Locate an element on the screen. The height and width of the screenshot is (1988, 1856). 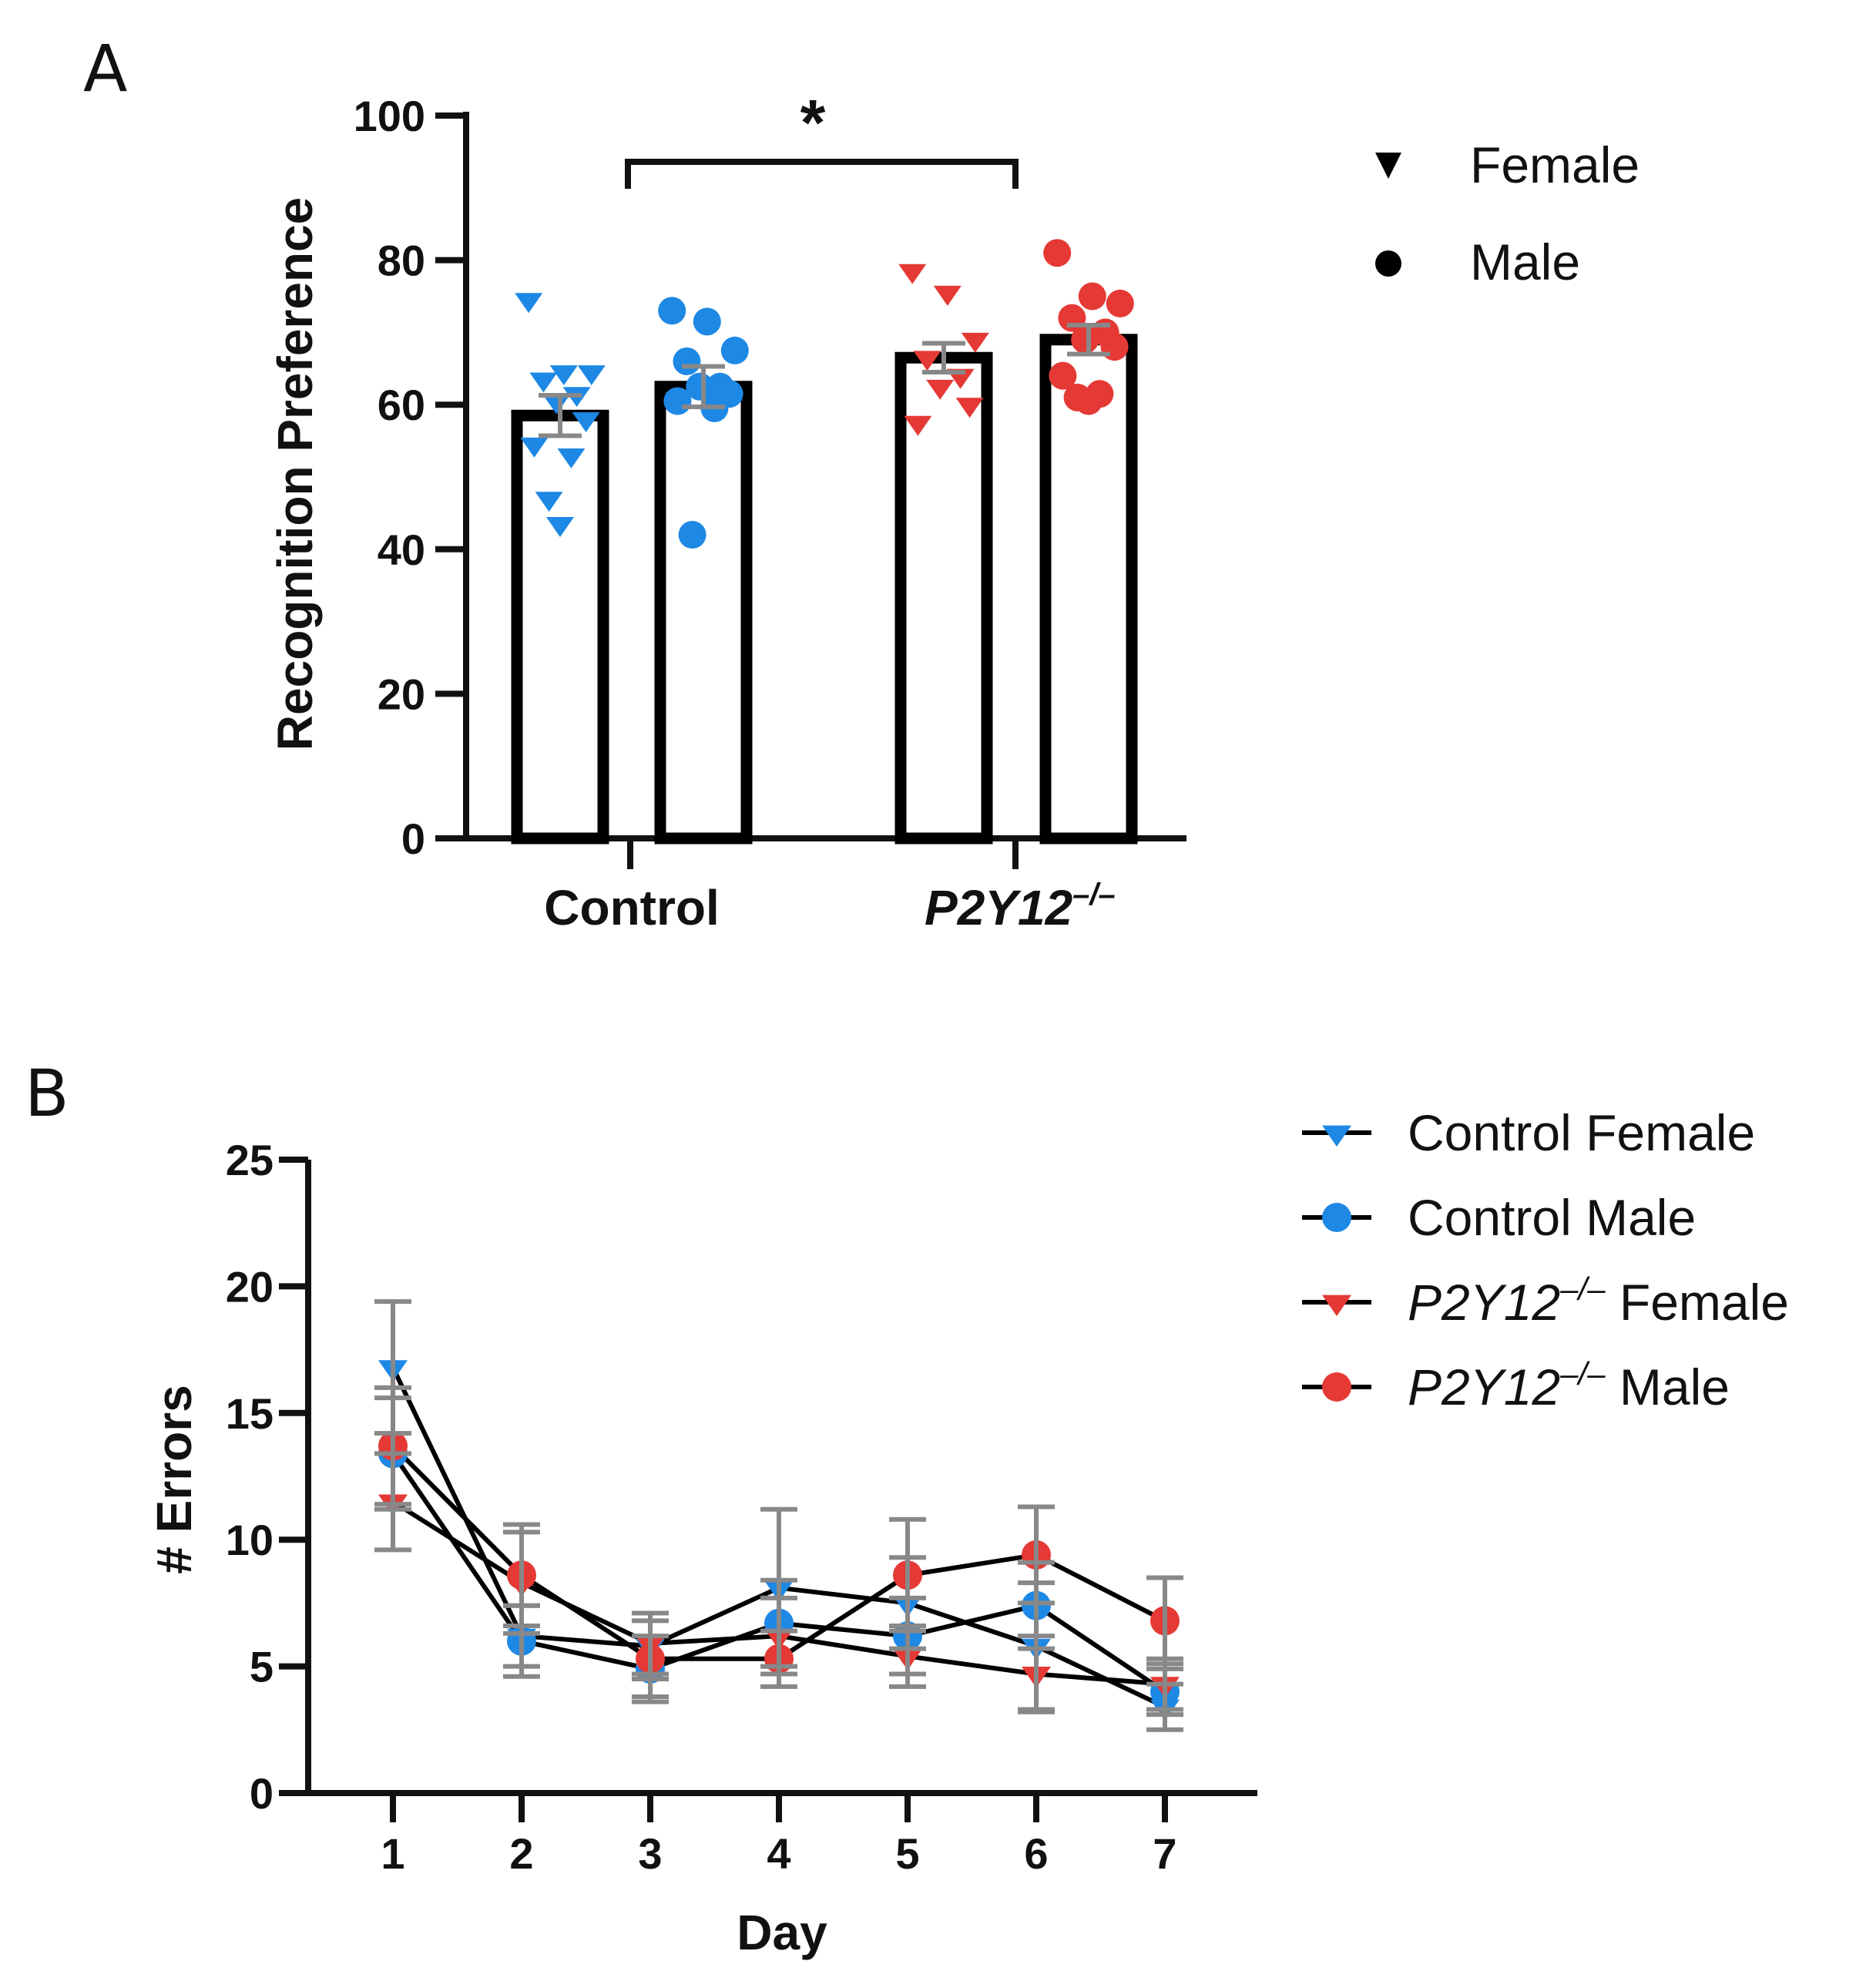
x-tick-label: 7 is located at coordinates (1164, 1853).